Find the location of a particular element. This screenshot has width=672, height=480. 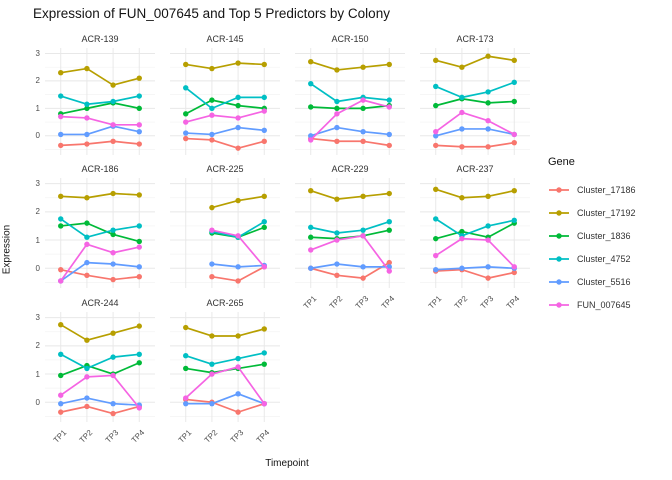

x-tick-label: TP1 is located at coordinates (185, 436).